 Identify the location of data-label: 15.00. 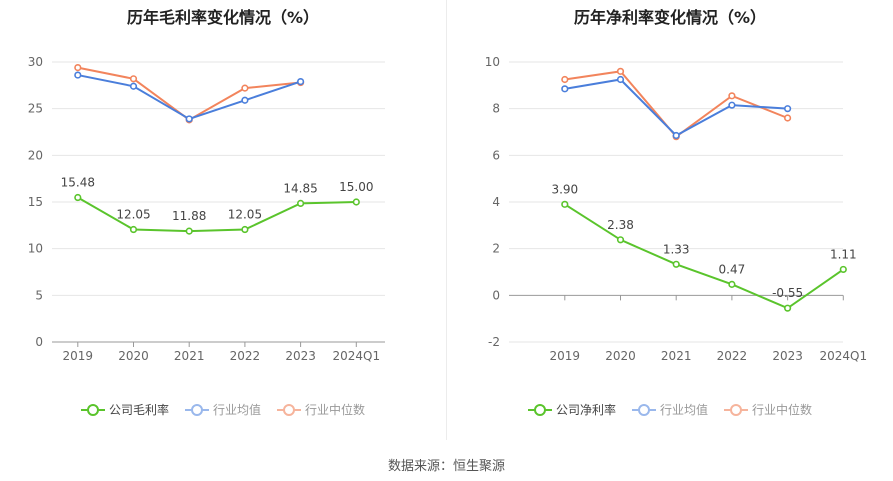
(356, 187).